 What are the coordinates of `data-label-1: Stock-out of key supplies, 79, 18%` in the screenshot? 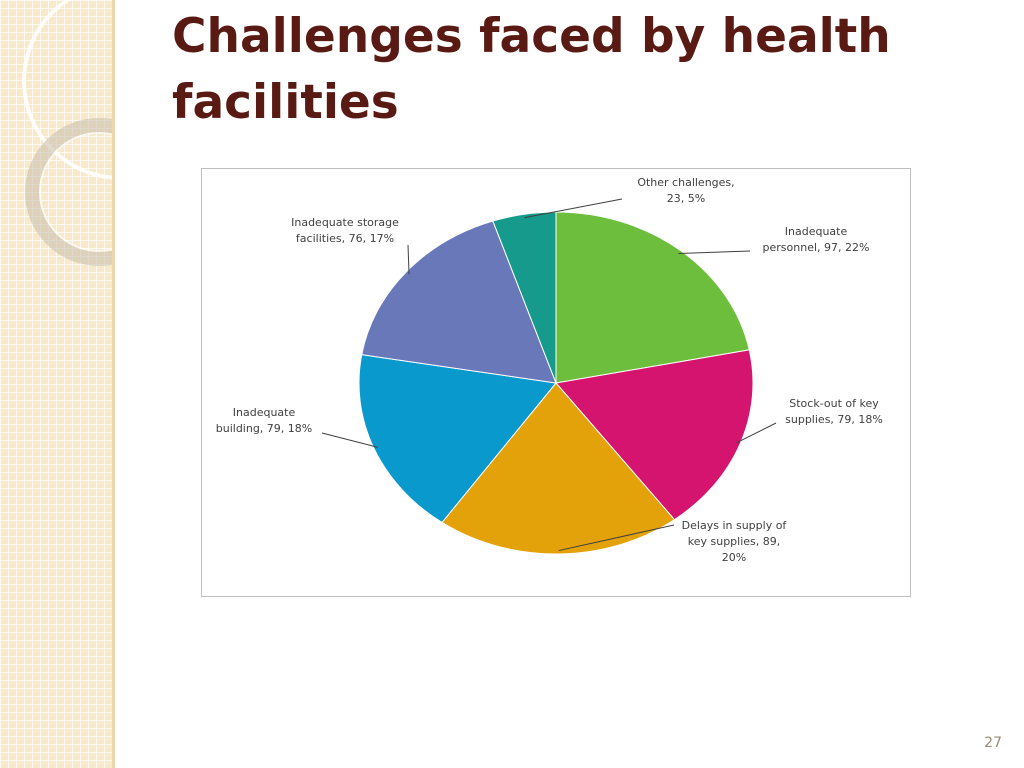 It's located at (834, 411).